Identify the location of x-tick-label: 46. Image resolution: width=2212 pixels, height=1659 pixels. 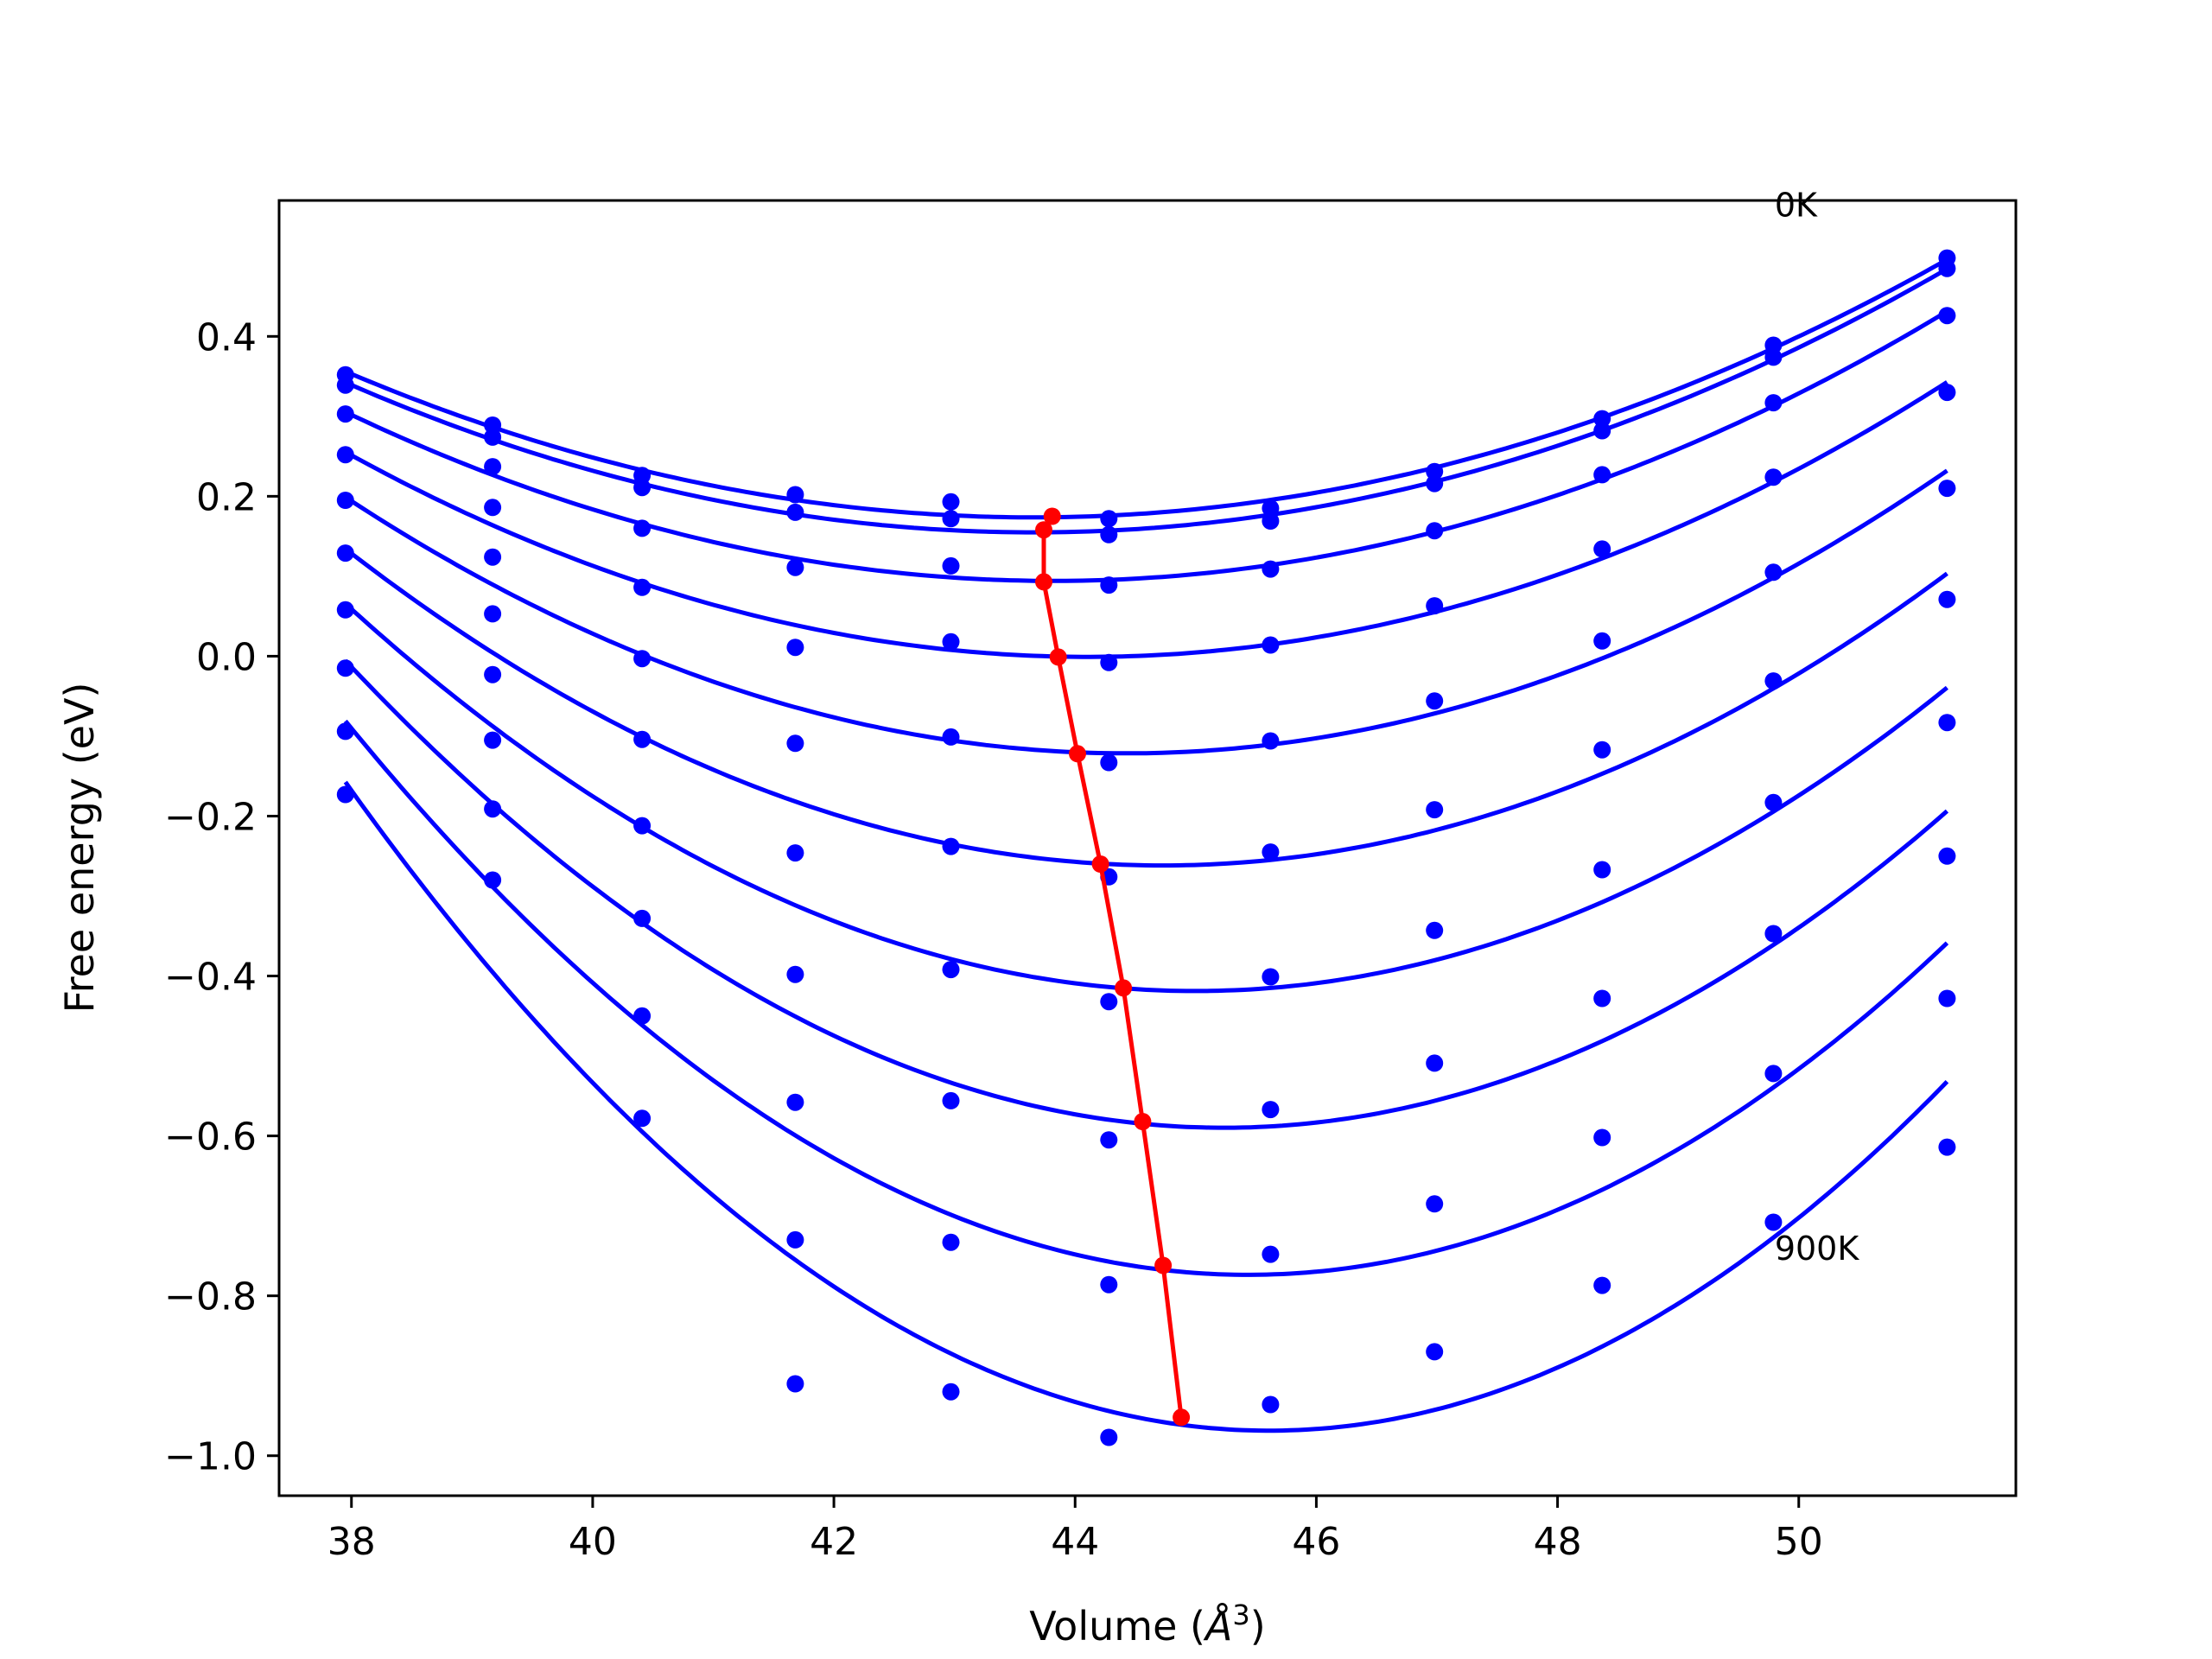
(1316, 1542).